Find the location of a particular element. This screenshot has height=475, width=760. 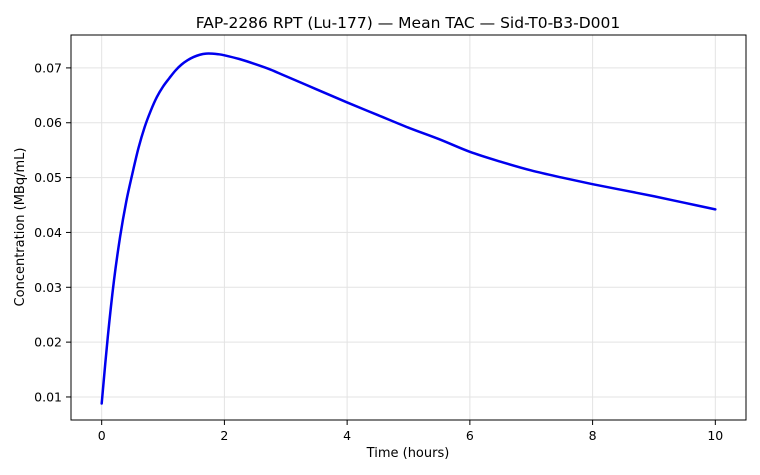

y-tick-label: 0.03 is located at coordinates (48, 287).